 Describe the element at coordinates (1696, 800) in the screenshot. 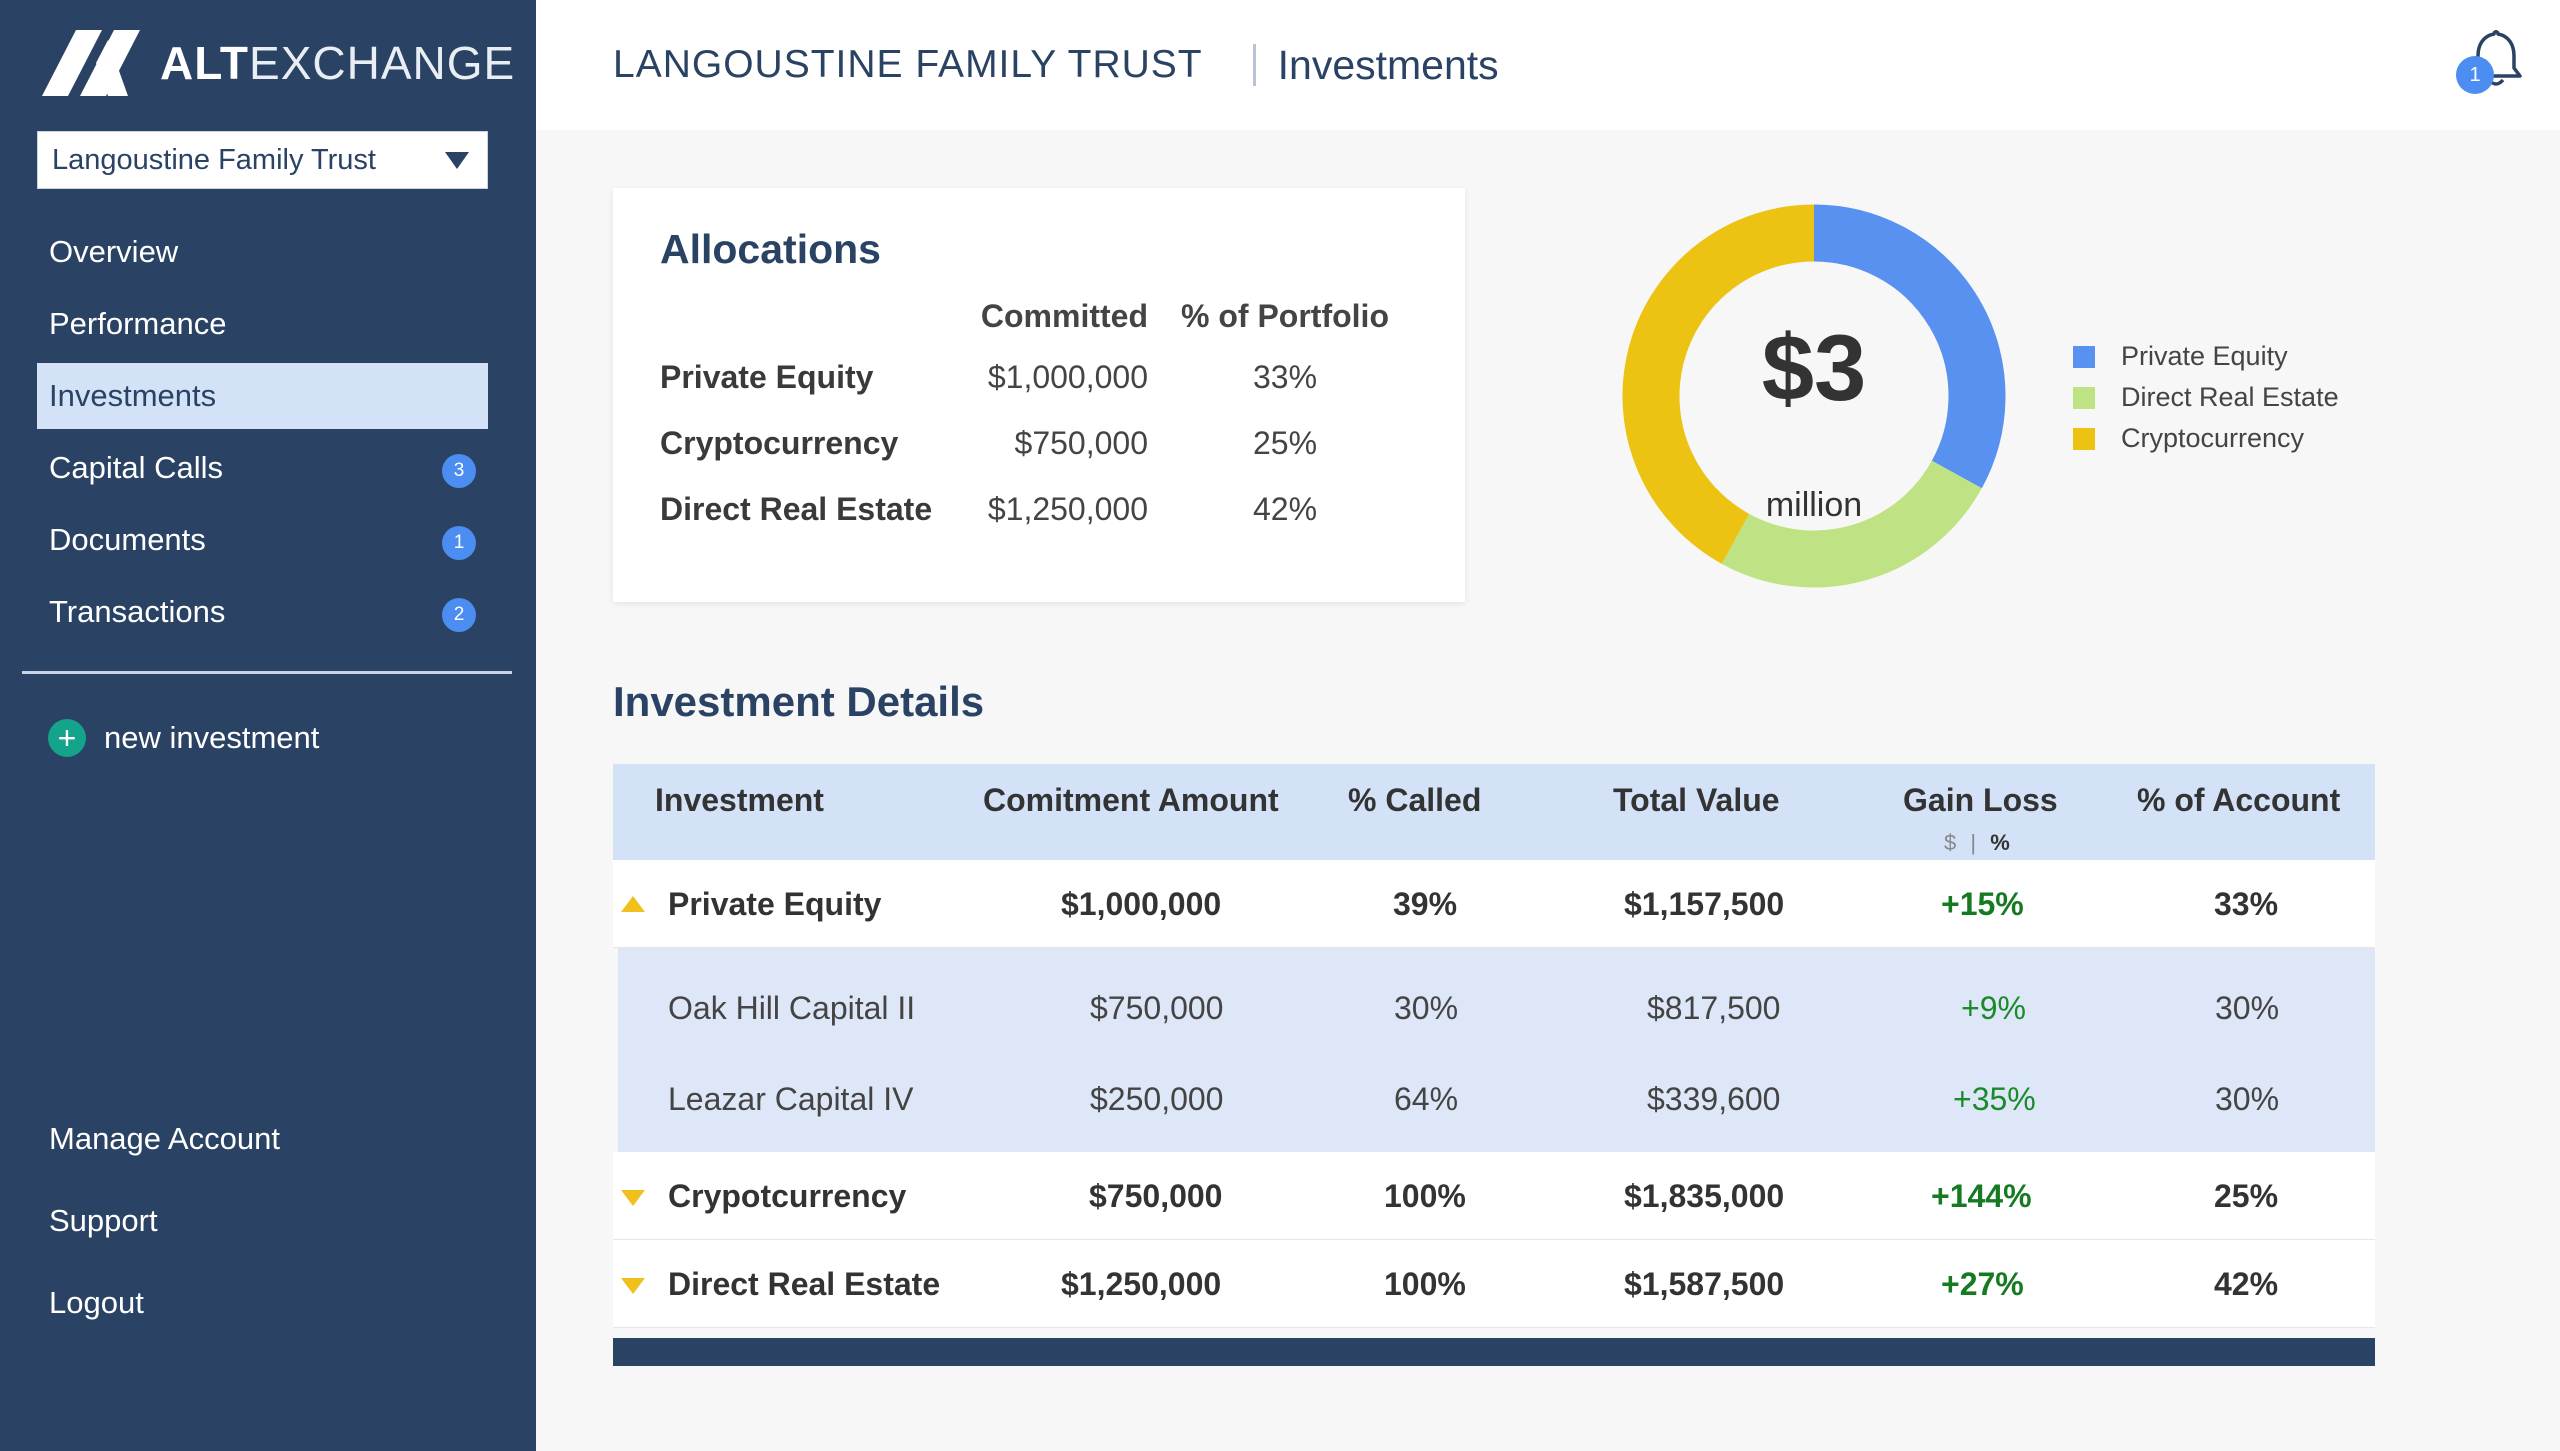

I see `col-header-total-value: Total Value` at that location.